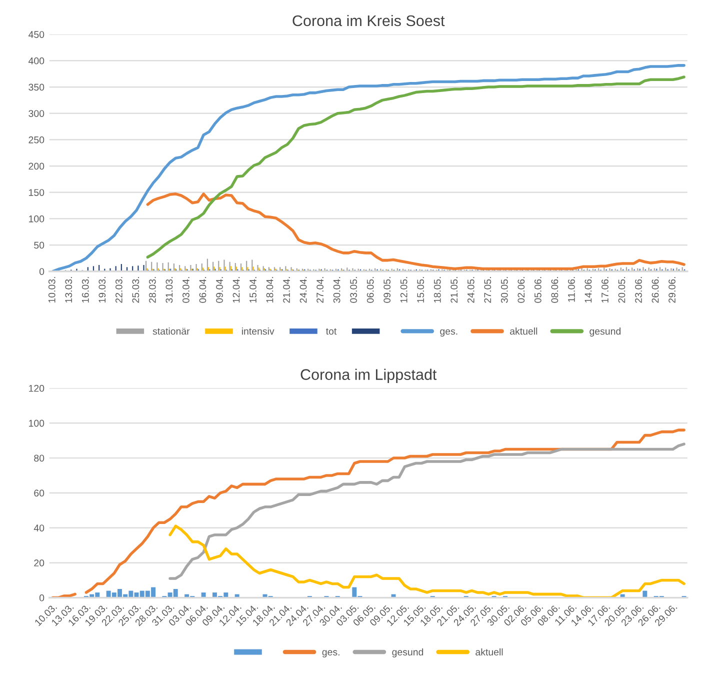  I want to click on x-tick-label: 12.05., so click(404, 290).